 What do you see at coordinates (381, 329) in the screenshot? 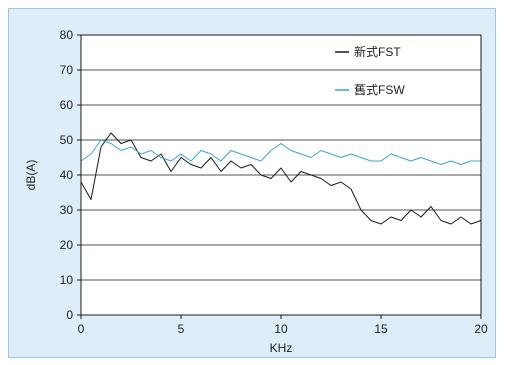
I see `x-tick-label: 15` at bounding box center [381, 329].